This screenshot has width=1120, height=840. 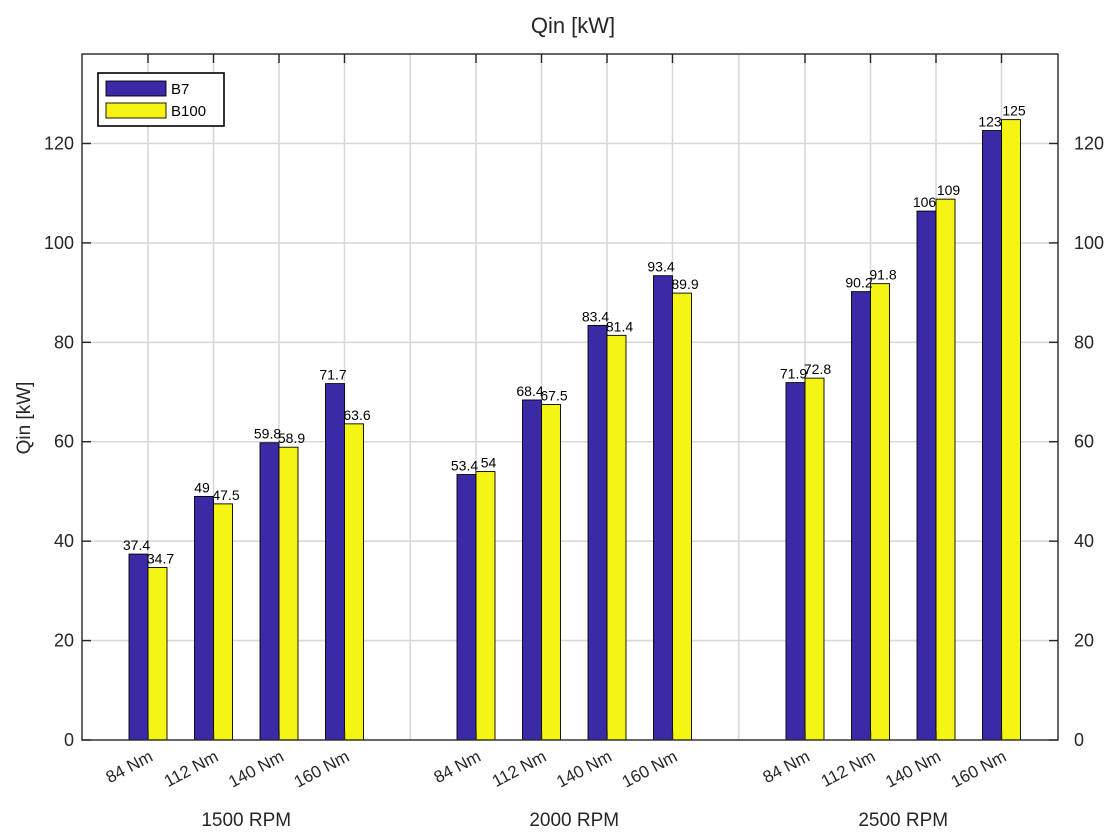 What do you see at coordinates (136, 545) in the screenshot?
I see `data-label-b7: 37.4` at bounding box center [136, 545].